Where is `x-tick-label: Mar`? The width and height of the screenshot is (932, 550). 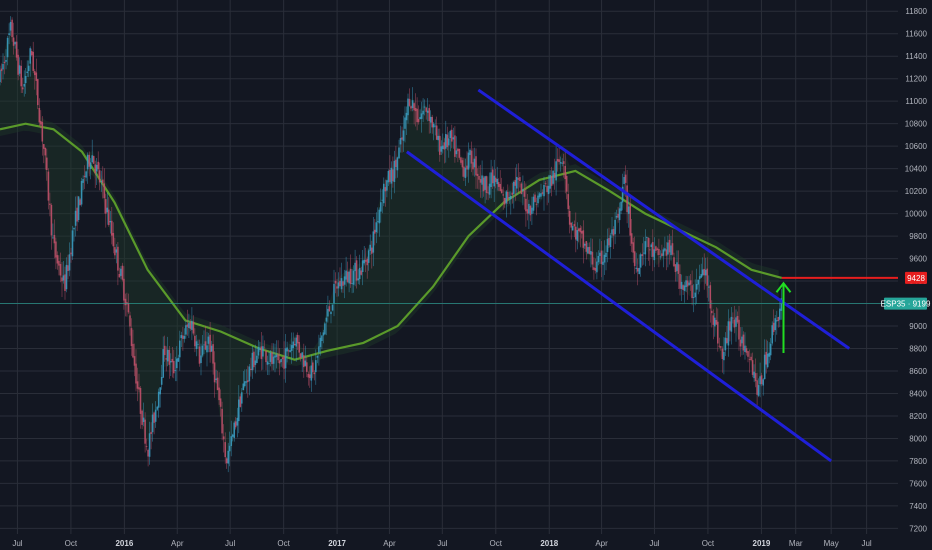
x-tick-label: Mar is located at coordinates (796, 543).